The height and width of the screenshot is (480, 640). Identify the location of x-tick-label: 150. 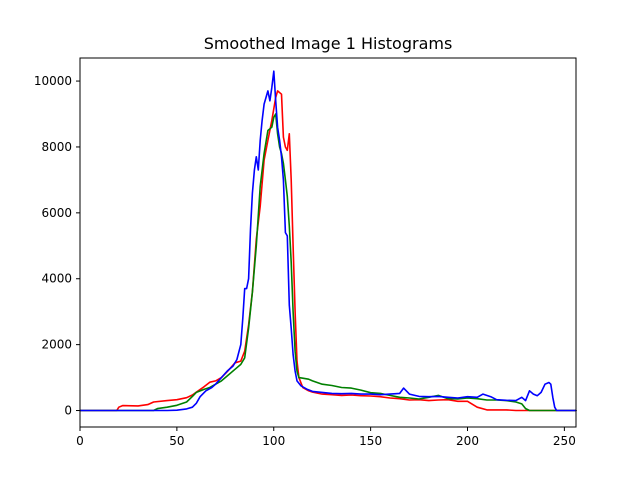
(370, 441).